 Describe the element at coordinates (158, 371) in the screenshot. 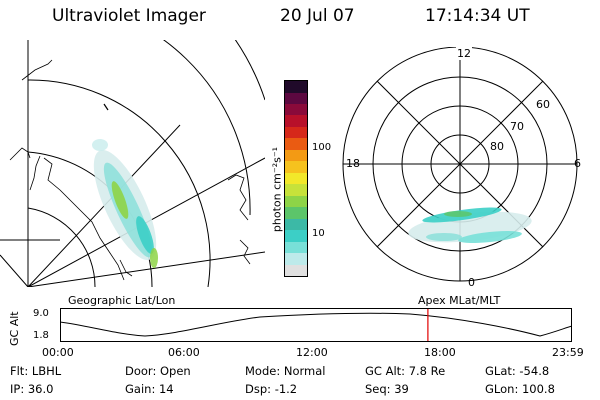

I see `info-door: Door: Open` at that location.